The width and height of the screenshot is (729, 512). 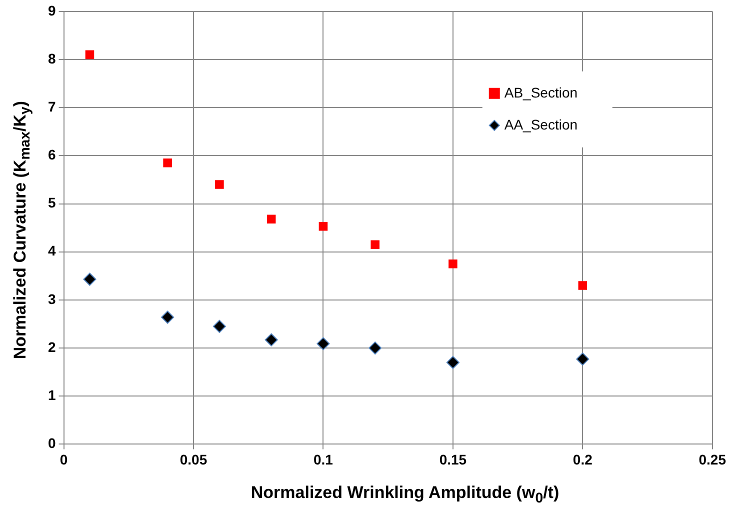 What do you see at coordinates (541, 92) in the screenshot?
I see `legend-label: AB_Section` at bounding box center [541, 92].